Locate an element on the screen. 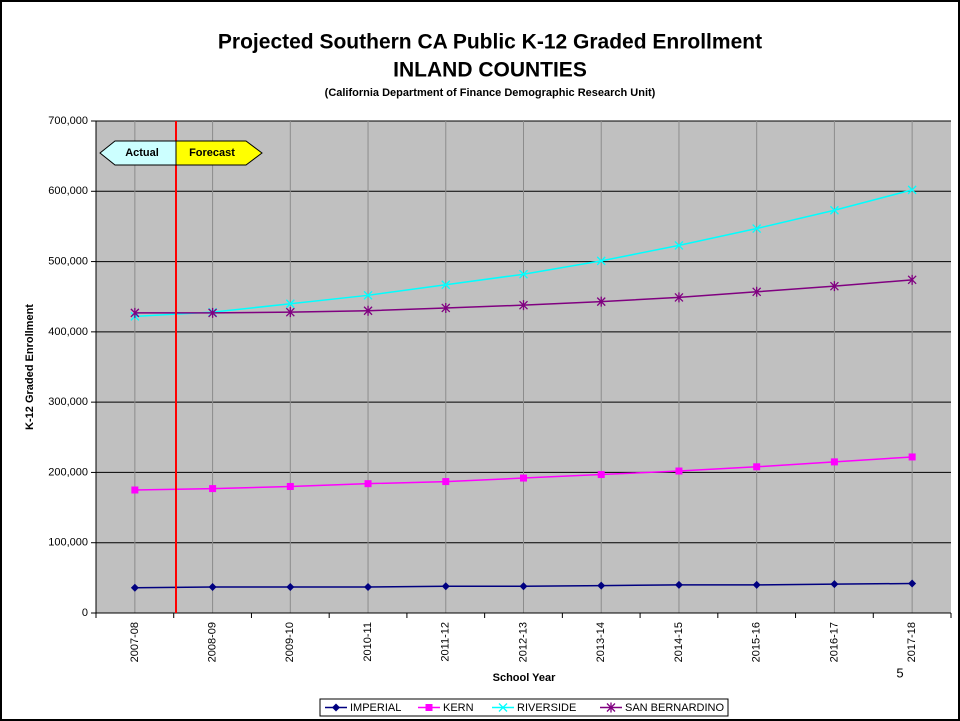 Image resolution: width=960 pixels, height=721 pixels. legend-label: RIVERSIDE is located at coordinates (546, 708).